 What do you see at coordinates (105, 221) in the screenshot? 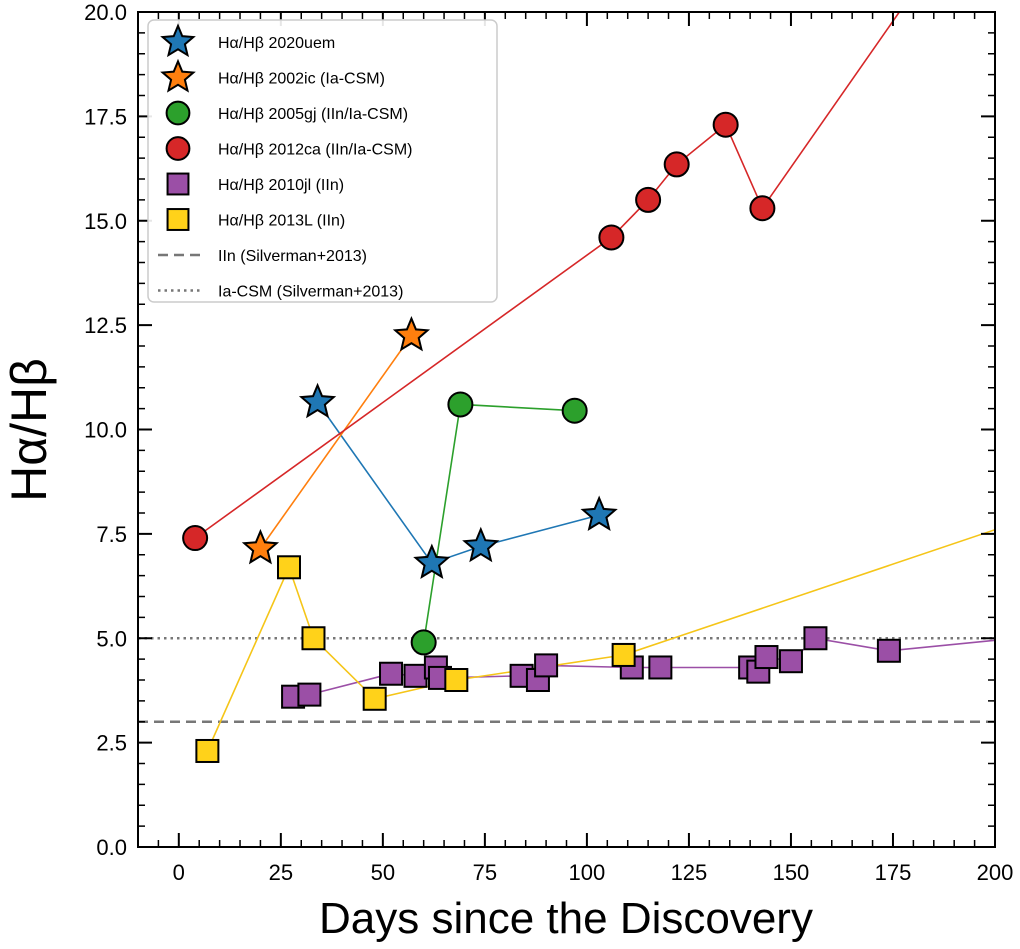
I see `y-tick-label-7: 15.0` at bounding box center [105, 221].